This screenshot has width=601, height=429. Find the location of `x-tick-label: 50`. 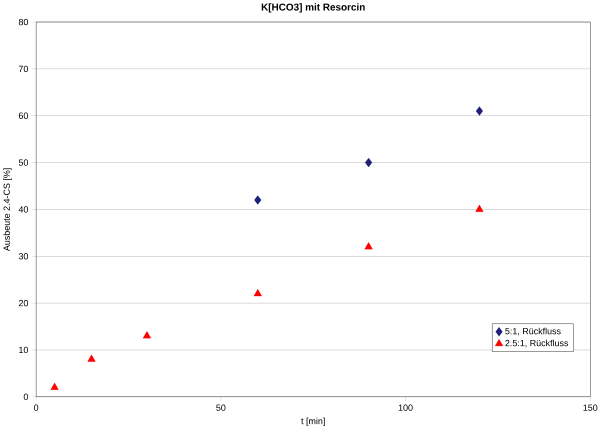

x-tick-label: 50 is located at coordinates (221, 407).